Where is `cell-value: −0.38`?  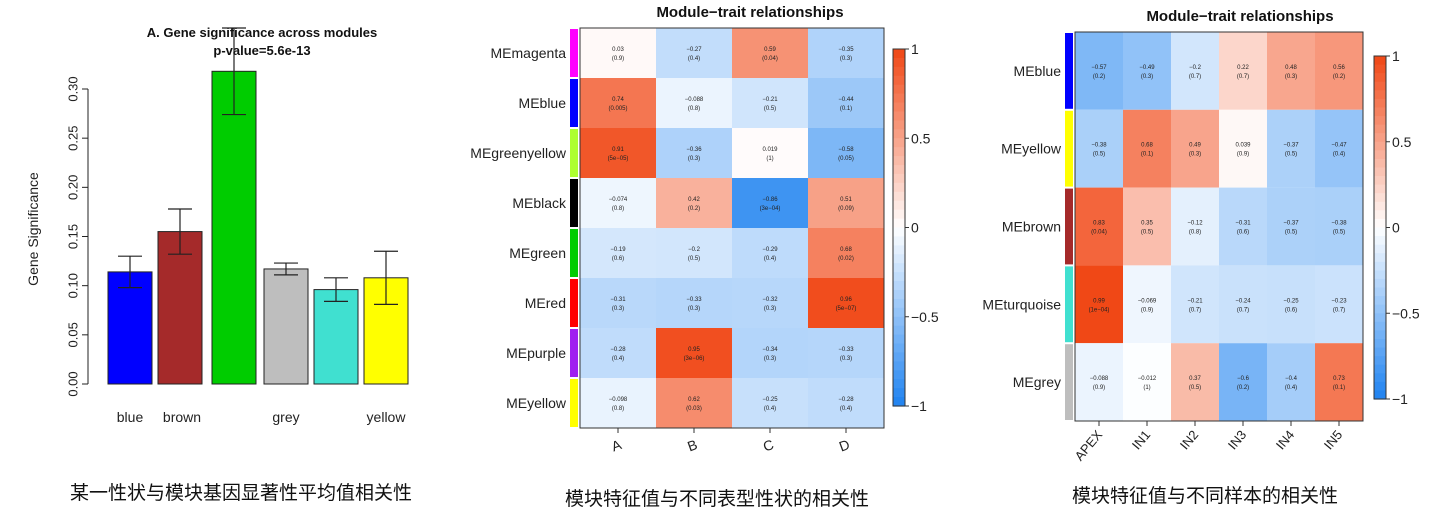 cell-value: −0.38 is located at coordinates (1339, 224).